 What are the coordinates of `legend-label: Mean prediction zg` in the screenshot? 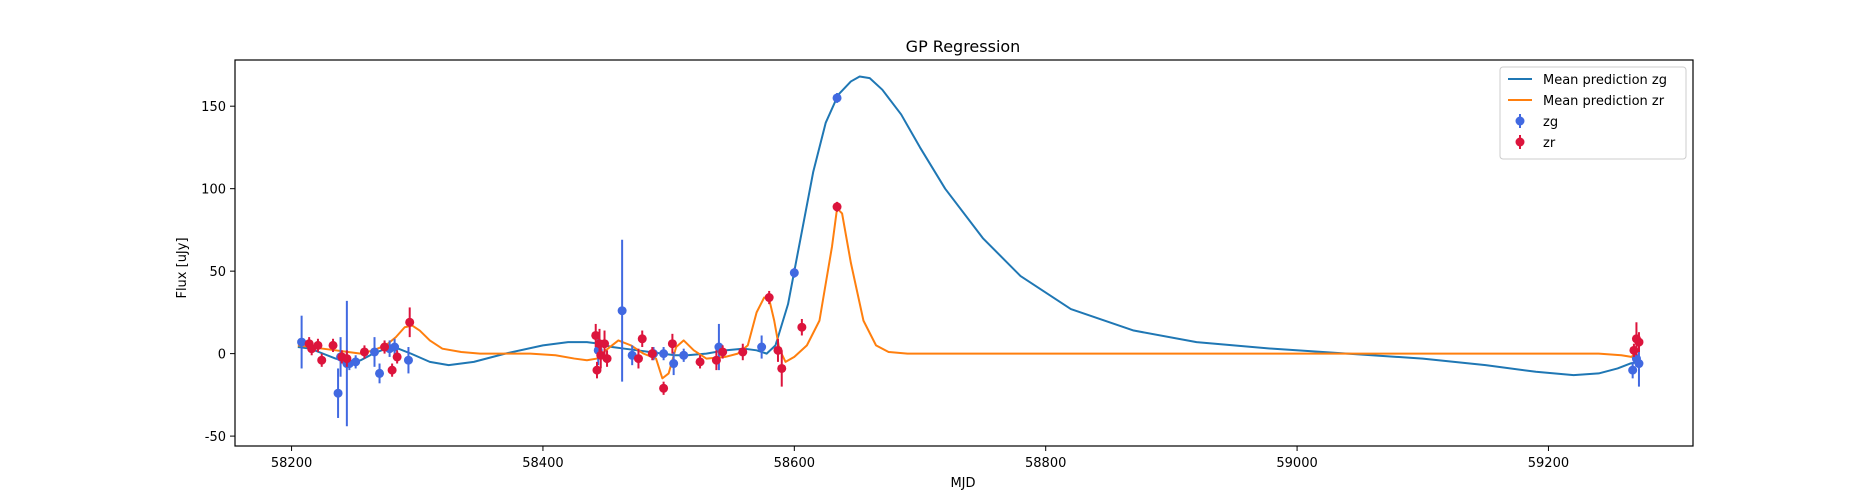 It's located at (1605, 80).